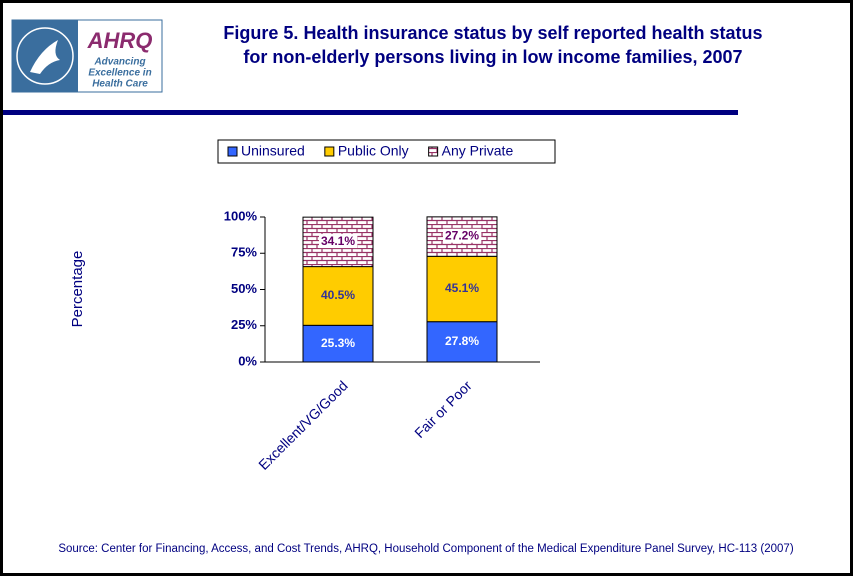 The width and height of the screenshot is (853, 576). I want to click on value-label: 27.8%, so click(462, 341).